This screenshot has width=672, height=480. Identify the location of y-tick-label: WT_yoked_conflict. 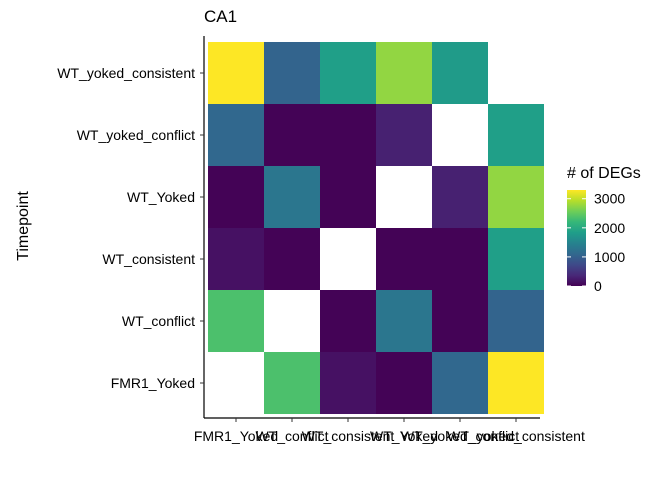
(136, 135).